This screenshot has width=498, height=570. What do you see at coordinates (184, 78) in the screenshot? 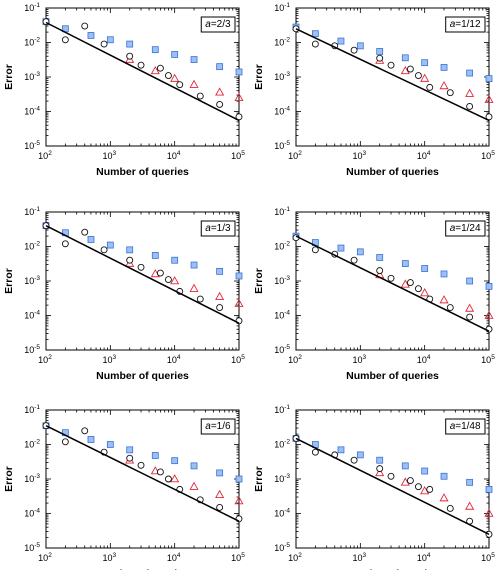
I see `triangle-series` at bounding box center [184, 78].